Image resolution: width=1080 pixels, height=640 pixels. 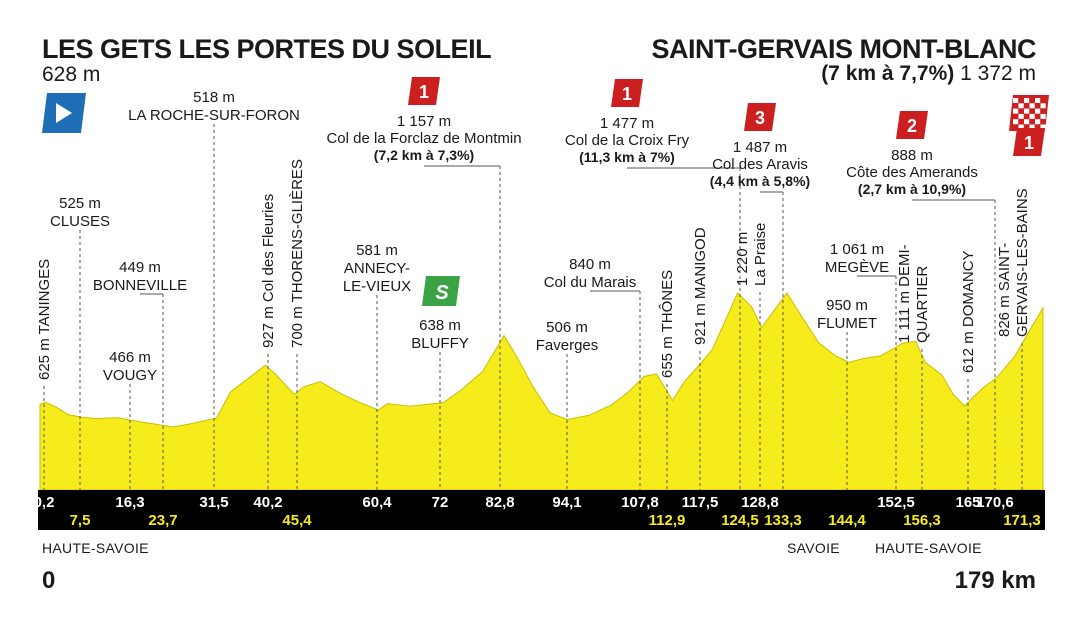 I want to click on sprint-badge: S, so click(x=441, y=291).